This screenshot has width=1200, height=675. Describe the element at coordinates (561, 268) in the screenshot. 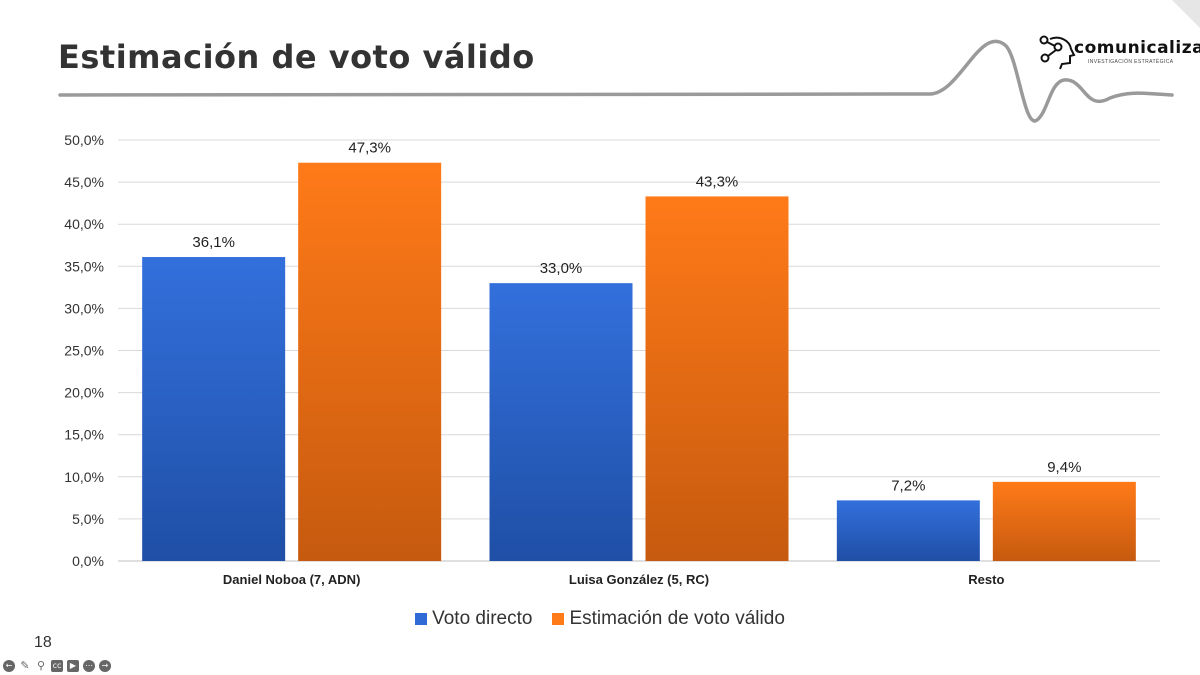

I see `data-label: 33,0%` at that location.